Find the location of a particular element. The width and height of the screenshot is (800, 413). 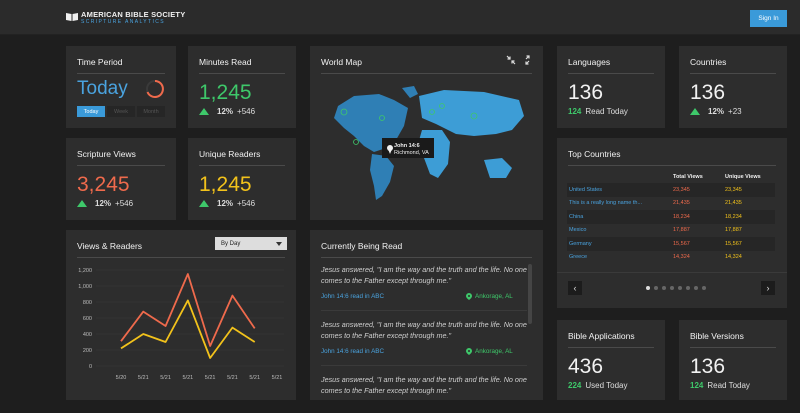

total-views: 18,234 is located at coordinates (697, 217).